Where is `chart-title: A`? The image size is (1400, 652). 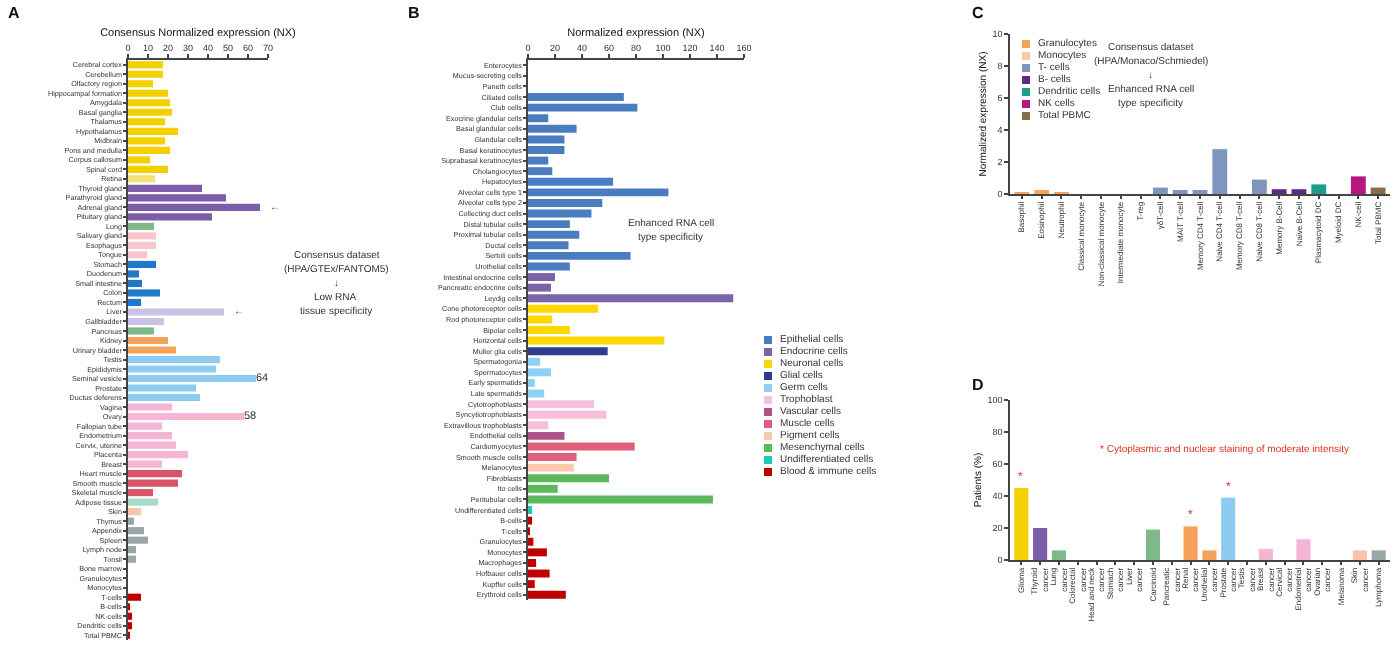 chart-title: A is located at coordinates (14, 13).